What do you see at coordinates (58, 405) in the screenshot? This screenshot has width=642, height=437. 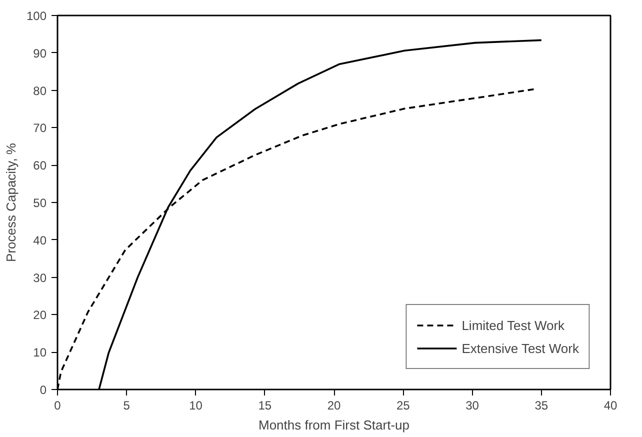 I see `x-tick-label: 0` at bounding box center [58, 405].